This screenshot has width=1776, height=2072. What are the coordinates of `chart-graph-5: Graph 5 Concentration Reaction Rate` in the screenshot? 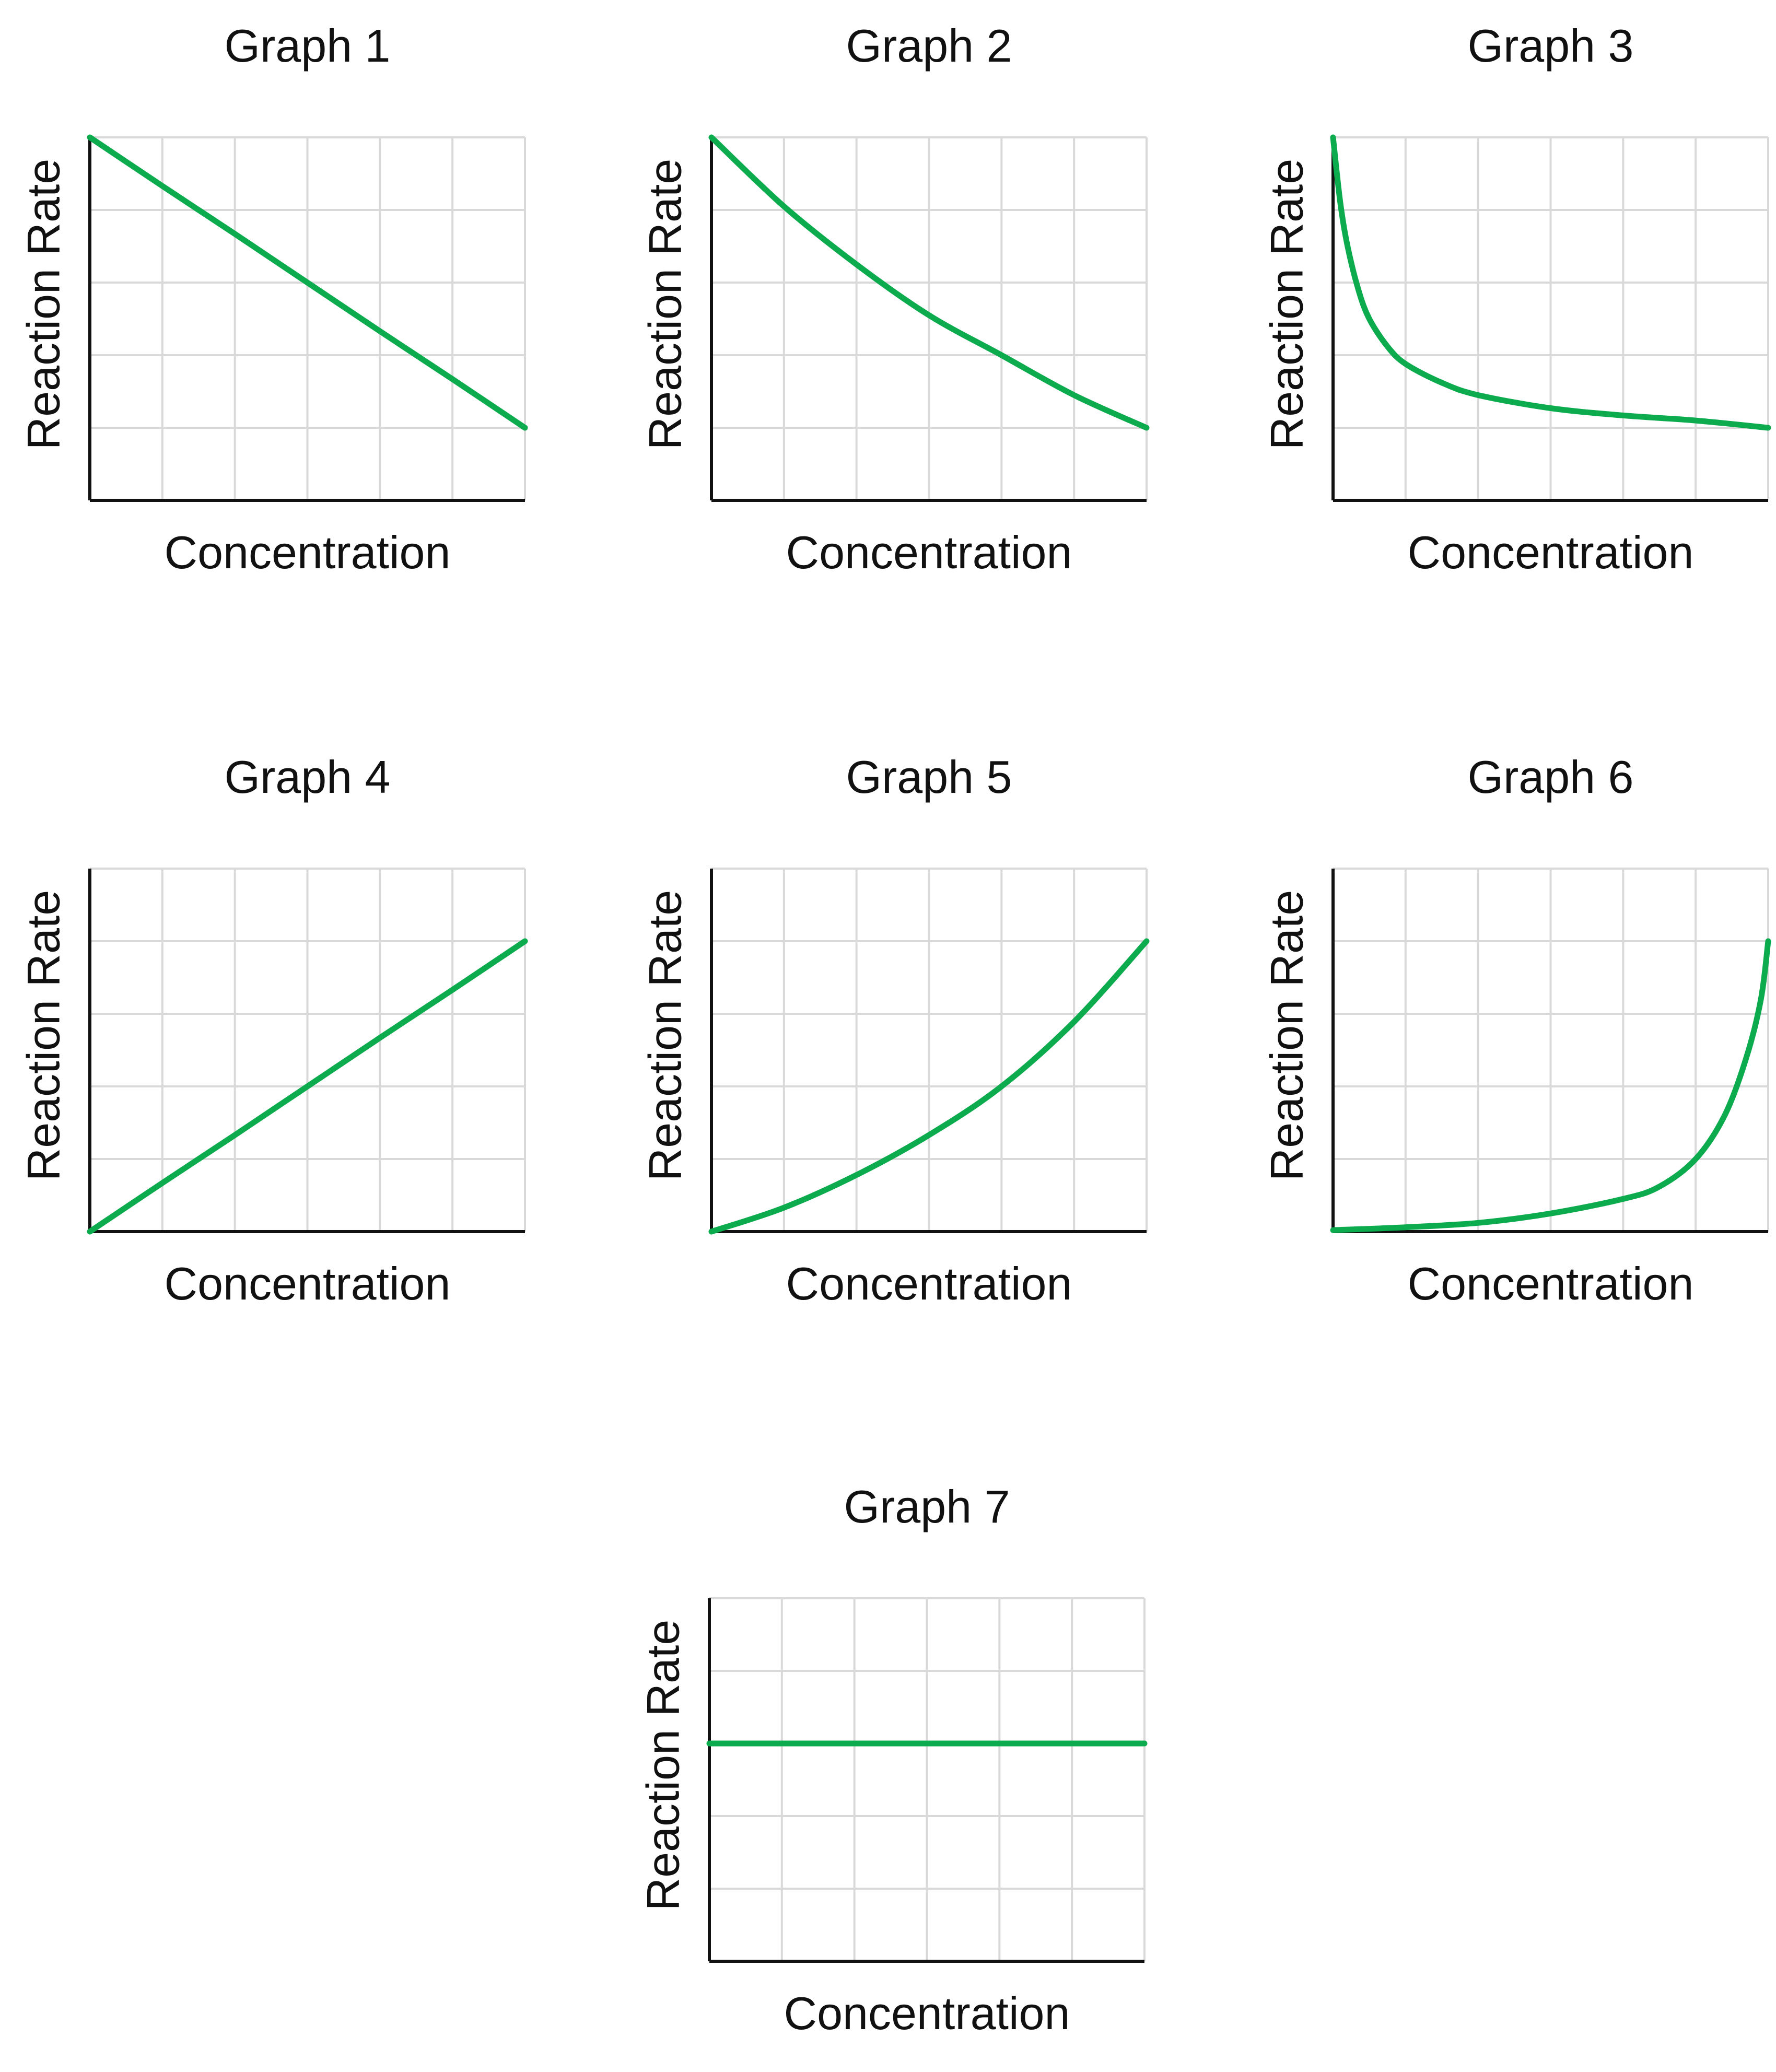 It's located at (894, 1030).